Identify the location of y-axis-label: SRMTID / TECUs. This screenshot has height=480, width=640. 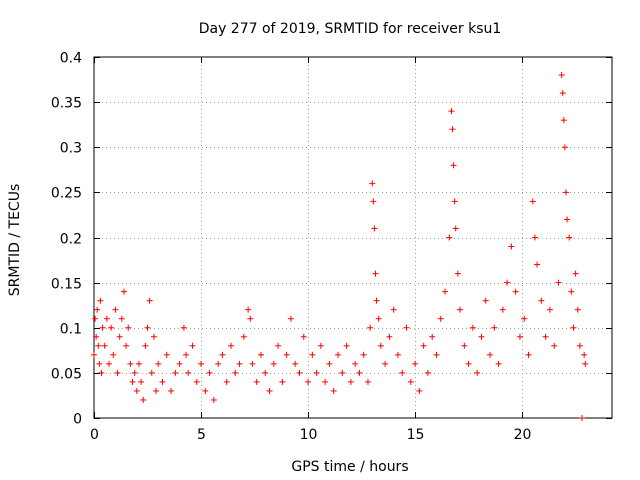
(15, 240).